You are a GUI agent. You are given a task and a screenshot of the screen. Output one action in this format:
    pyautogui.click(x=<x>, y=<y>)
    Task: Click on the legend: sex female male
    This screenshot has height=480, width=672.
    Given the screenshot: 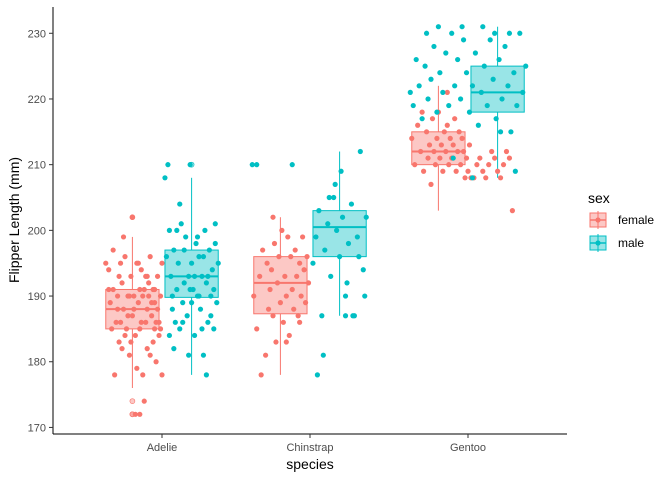 What is the action you would take?
    pyautogui.click(x=621, y=221)
    